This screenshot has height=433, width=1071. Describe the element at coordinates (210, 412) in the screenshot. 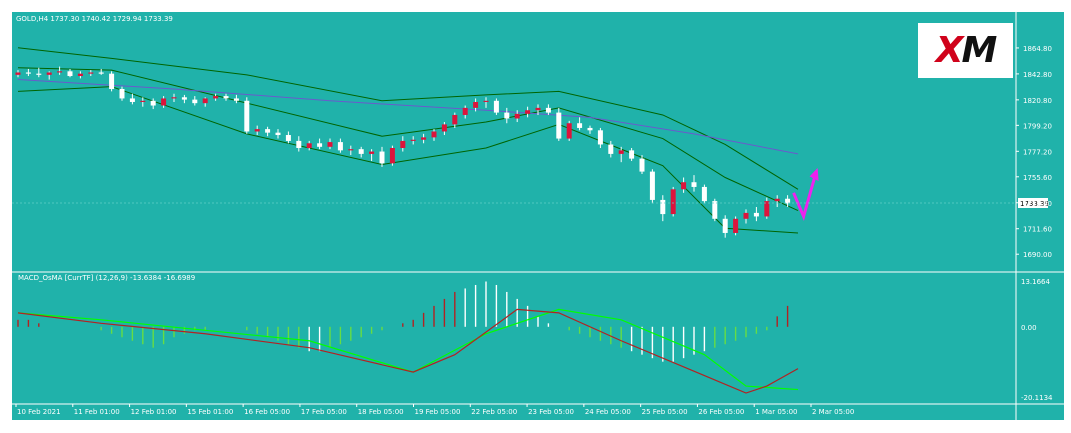

I see `time-tick-label: 15 Feb 01:00` at that location.